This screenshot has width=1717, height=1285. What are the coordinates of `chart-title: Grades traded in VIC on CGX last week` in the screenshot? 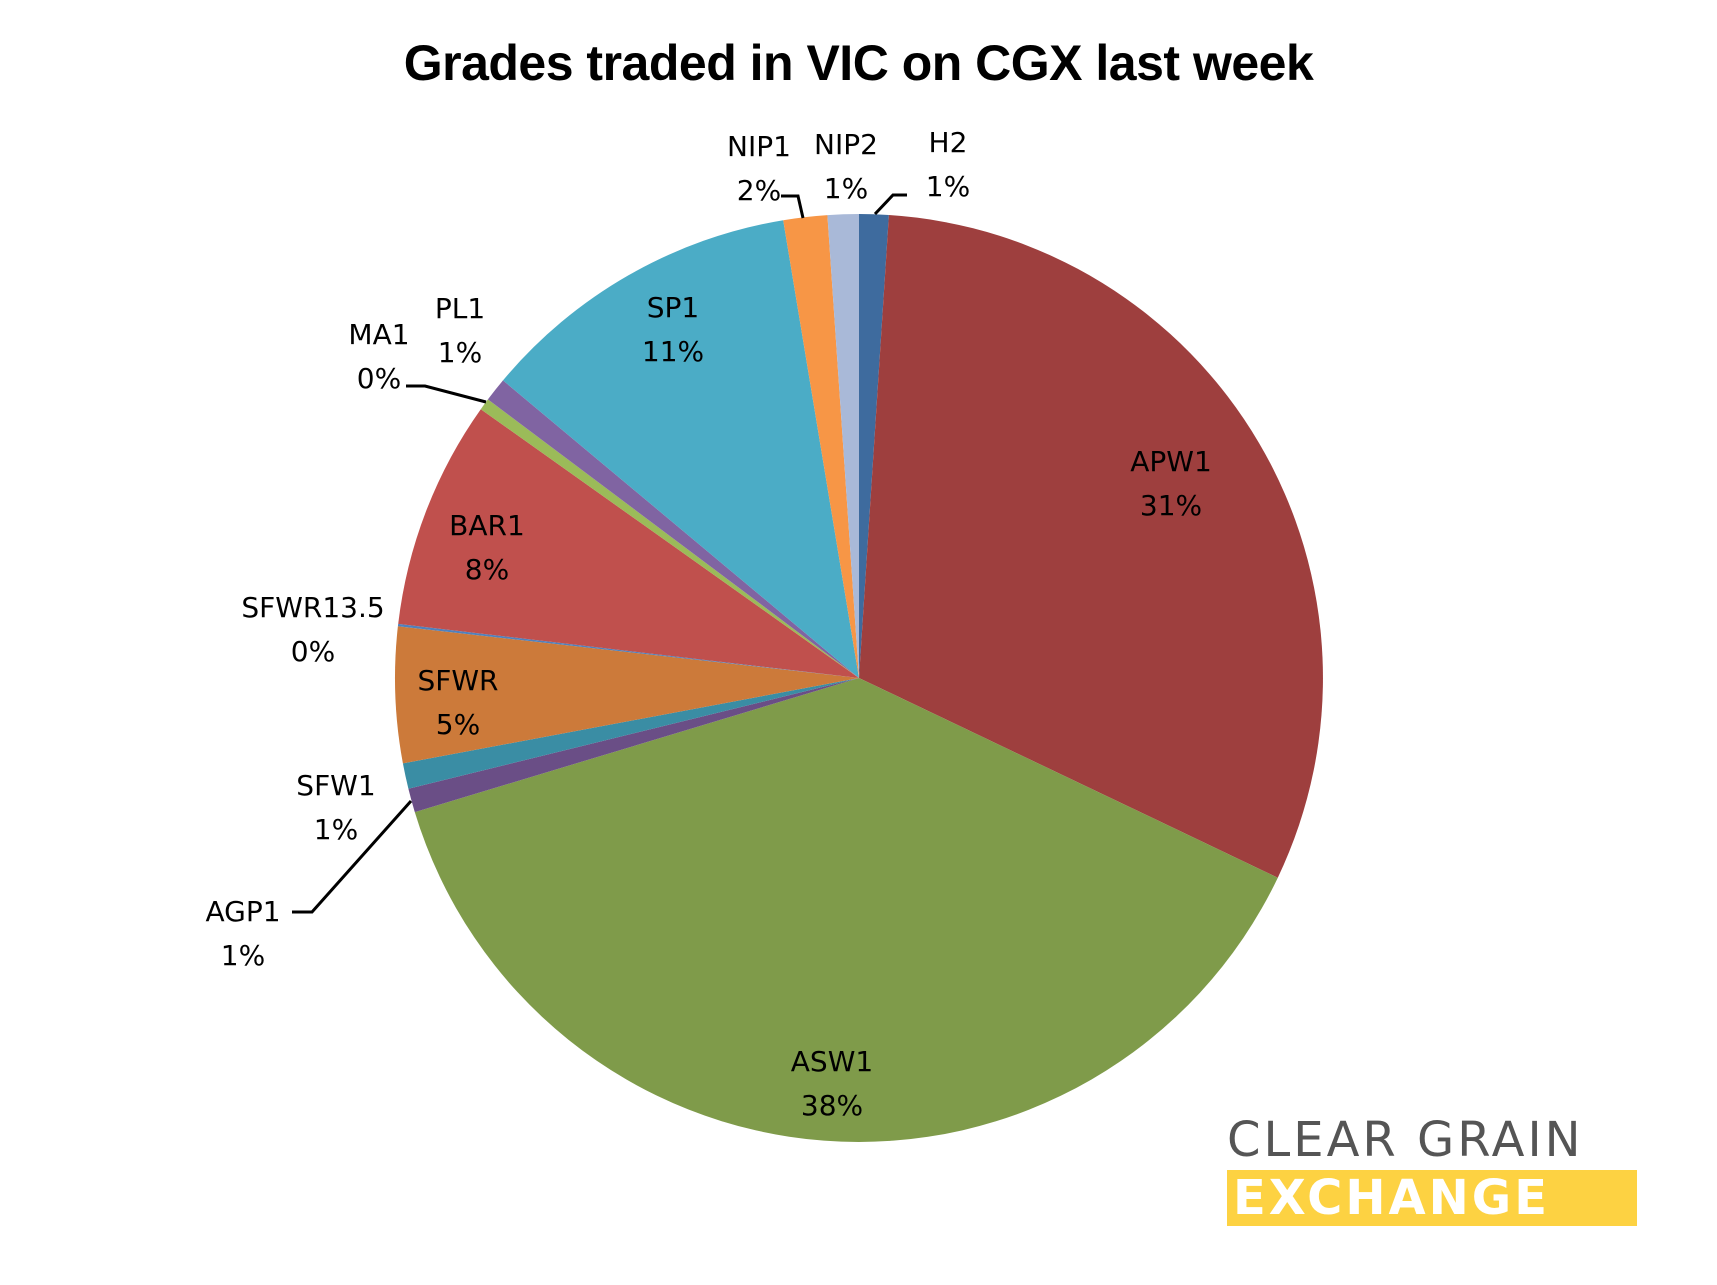 It's located at (858, 63).